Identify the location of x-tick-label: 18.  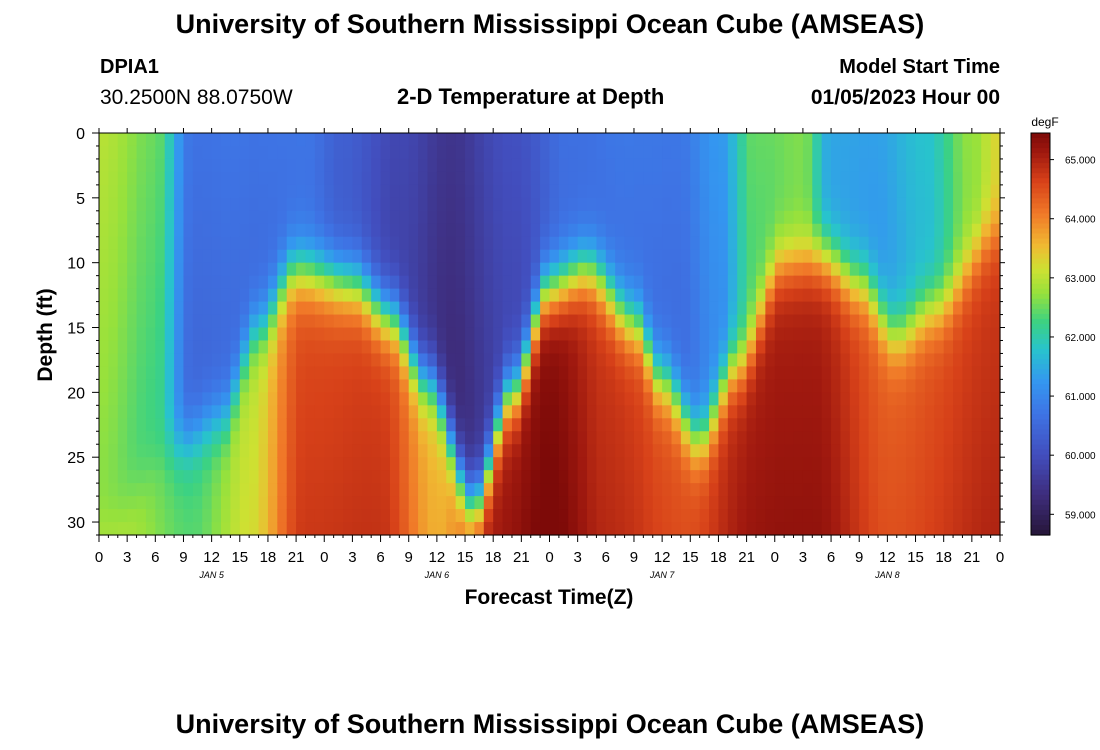
(493, 557).